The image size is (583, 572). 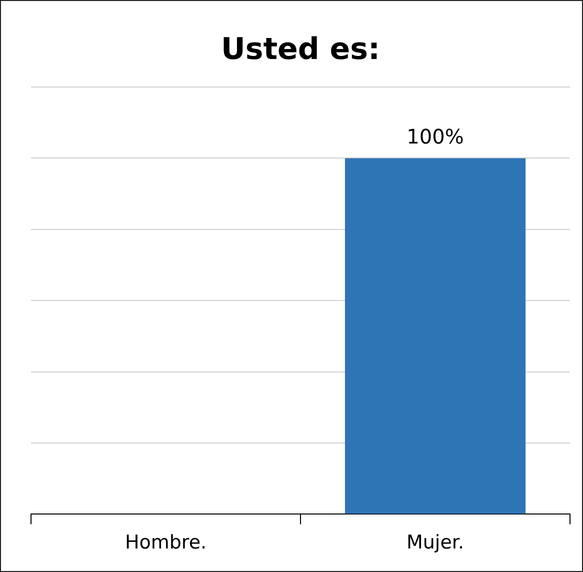 I want to click on chart-title: Usted es:, so click(x=300, y=49).